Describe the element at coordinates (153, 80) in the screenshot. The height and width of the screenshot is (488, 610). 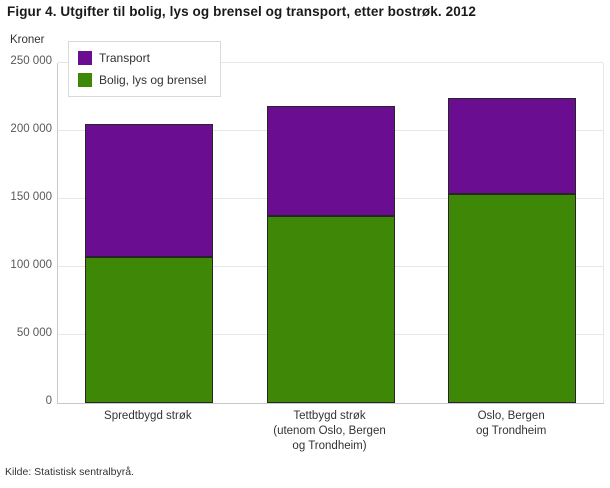
I see `legend-label: Bolig, lys og brensel` at that location.